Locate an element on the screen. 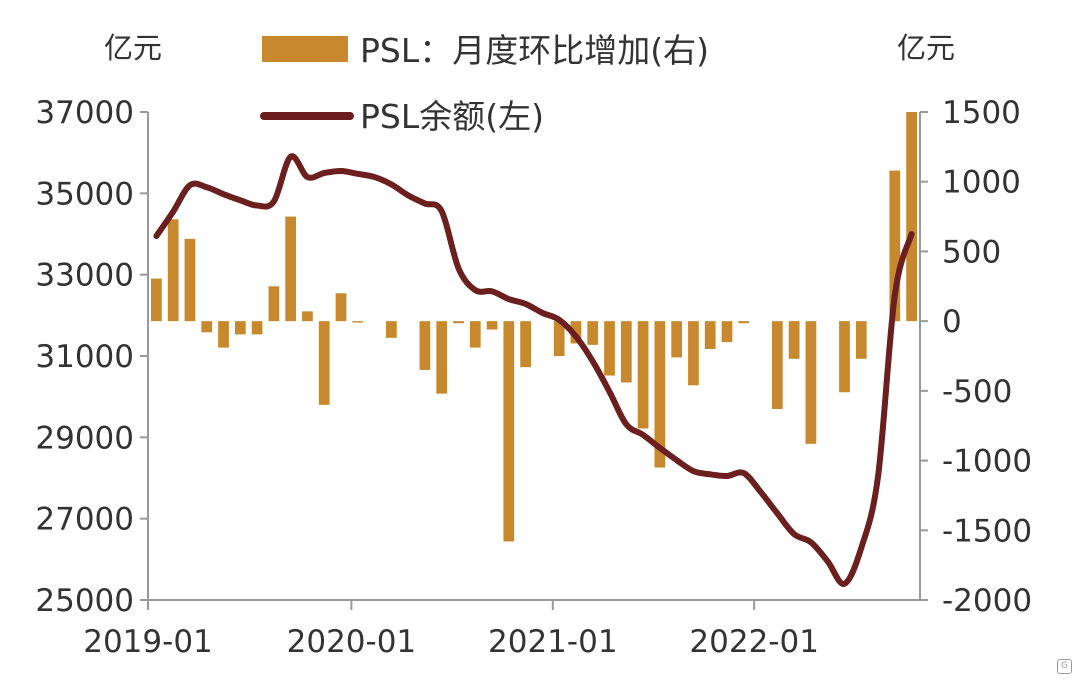 The width and height of the screenshot is (1080, 680). left-tick-label: 25000 is located at coordinates (84, 601).